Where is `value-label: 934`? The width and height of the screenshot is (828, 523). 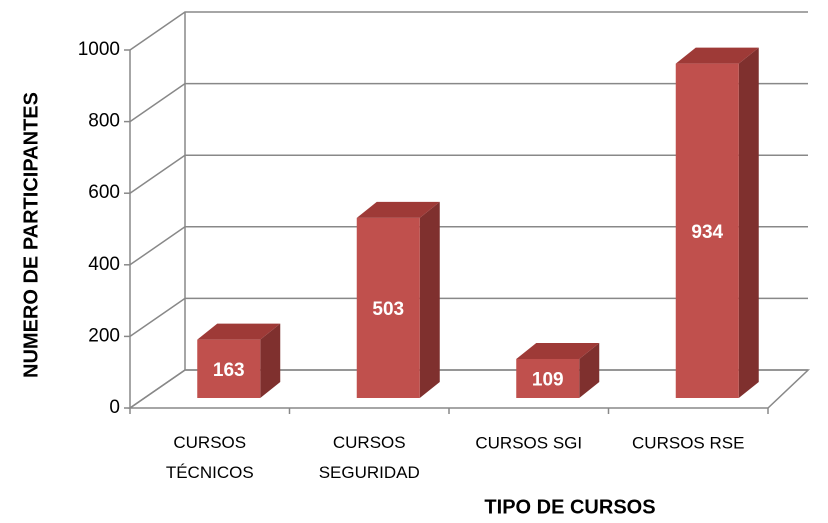
value-label: 934 is located at coordinates (707, 232).